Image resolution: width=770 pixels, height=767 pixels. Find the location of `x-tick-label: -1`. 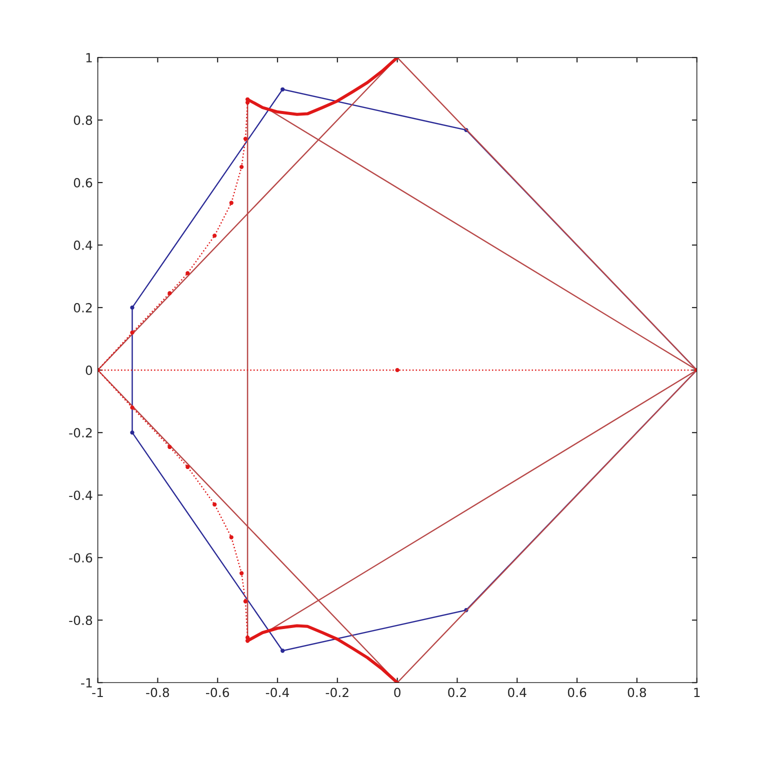

x-tick-label: -1 is located at coordinates (97, 692).